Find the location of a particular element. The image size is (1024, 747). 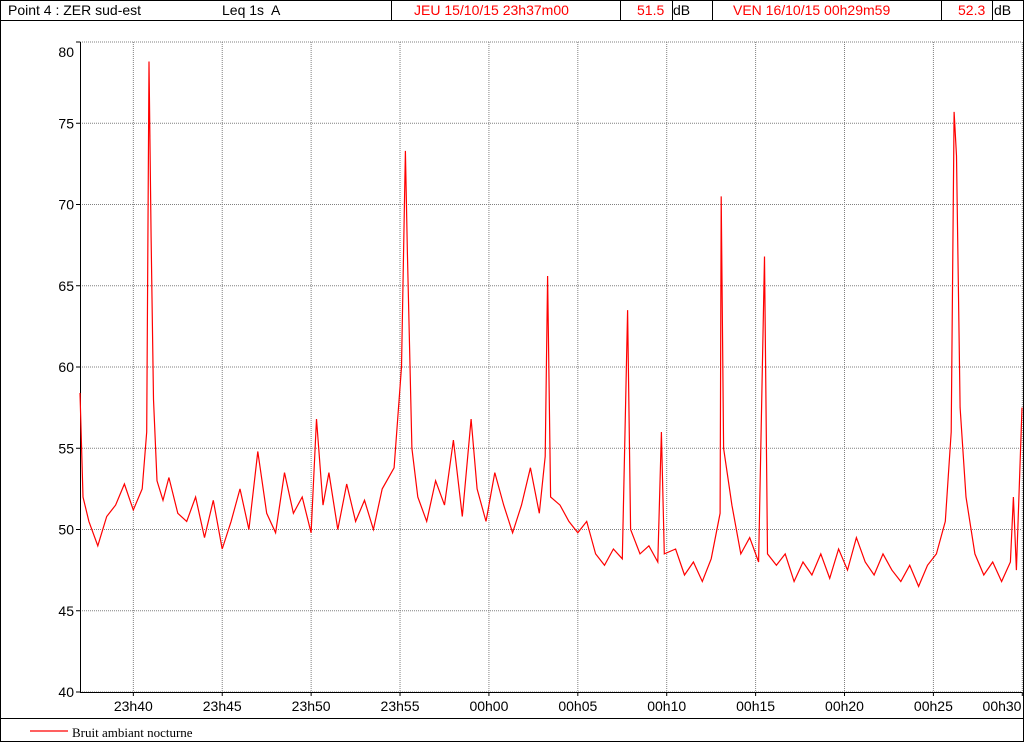

x-tick-label: 00h10 is located at coordinates (666, 706).